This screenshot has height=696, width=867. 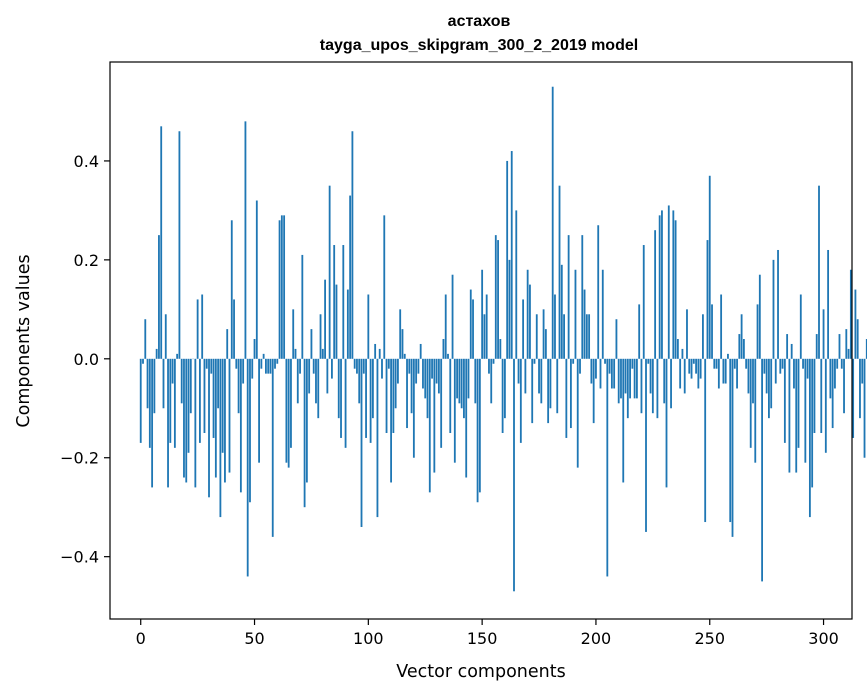 I want to click on y-tick-label: 0.2, so click(x=86, y=260).